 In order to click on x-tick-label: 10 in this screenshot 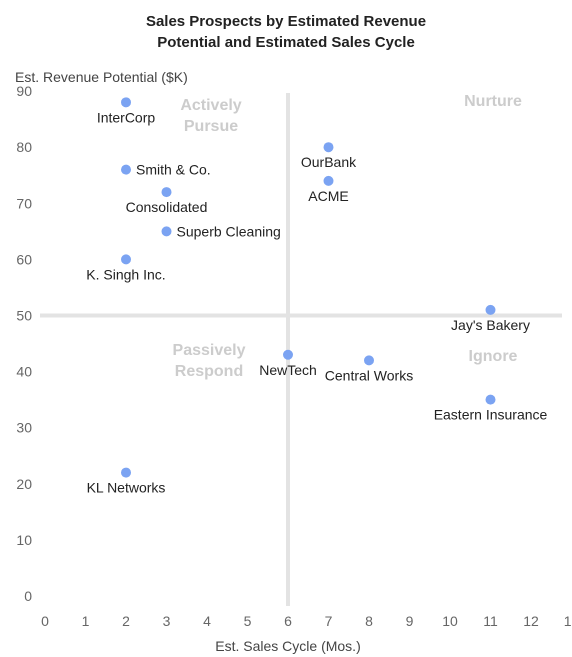, I will do `click(450, 621)`.